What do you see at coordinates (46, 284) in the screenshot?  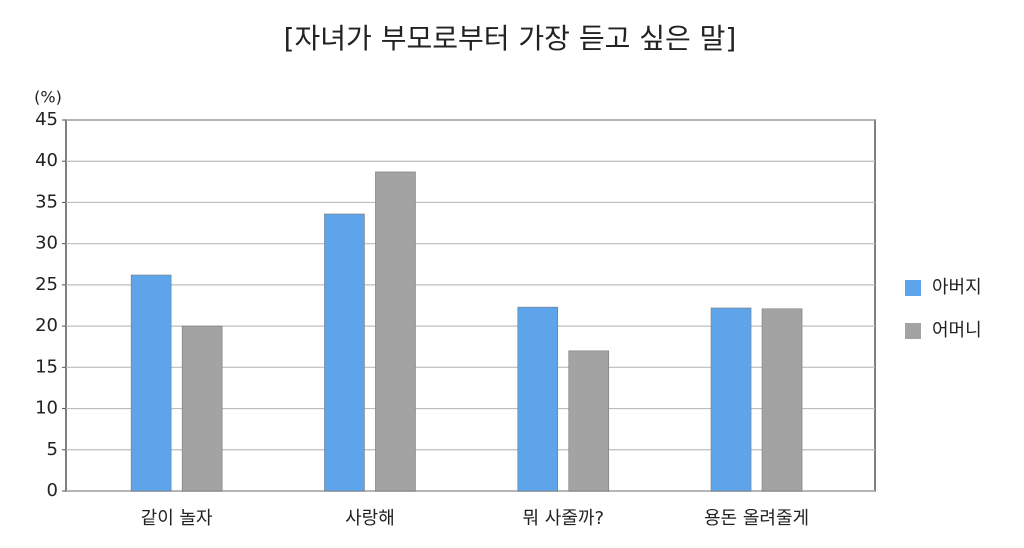 I see `y-tick-label: 25` at bounding box center [46, 284].